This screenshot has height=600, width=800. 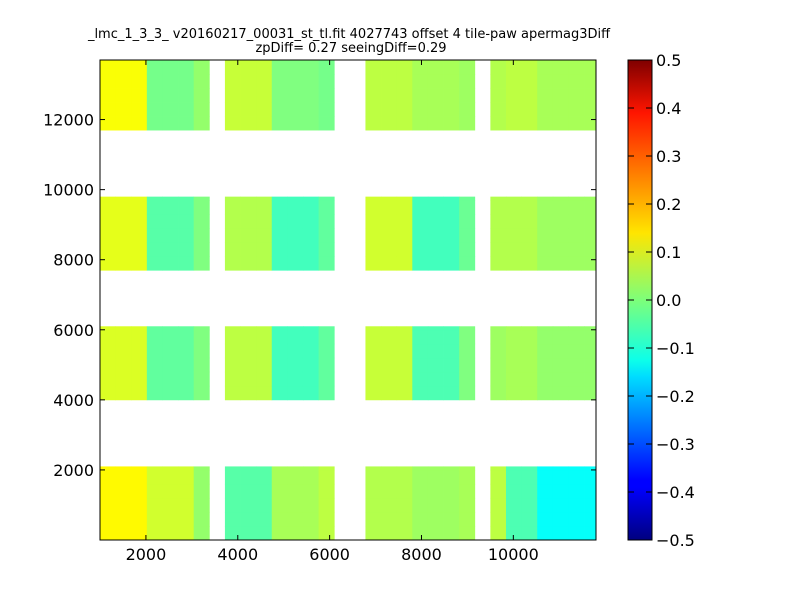 What do you see at coordinates (350, 48) in the screenshot?
I see `chart-title-line2: zpDiff= 0.27 seeingDiff=0.29` at bounding box center [350, 48].